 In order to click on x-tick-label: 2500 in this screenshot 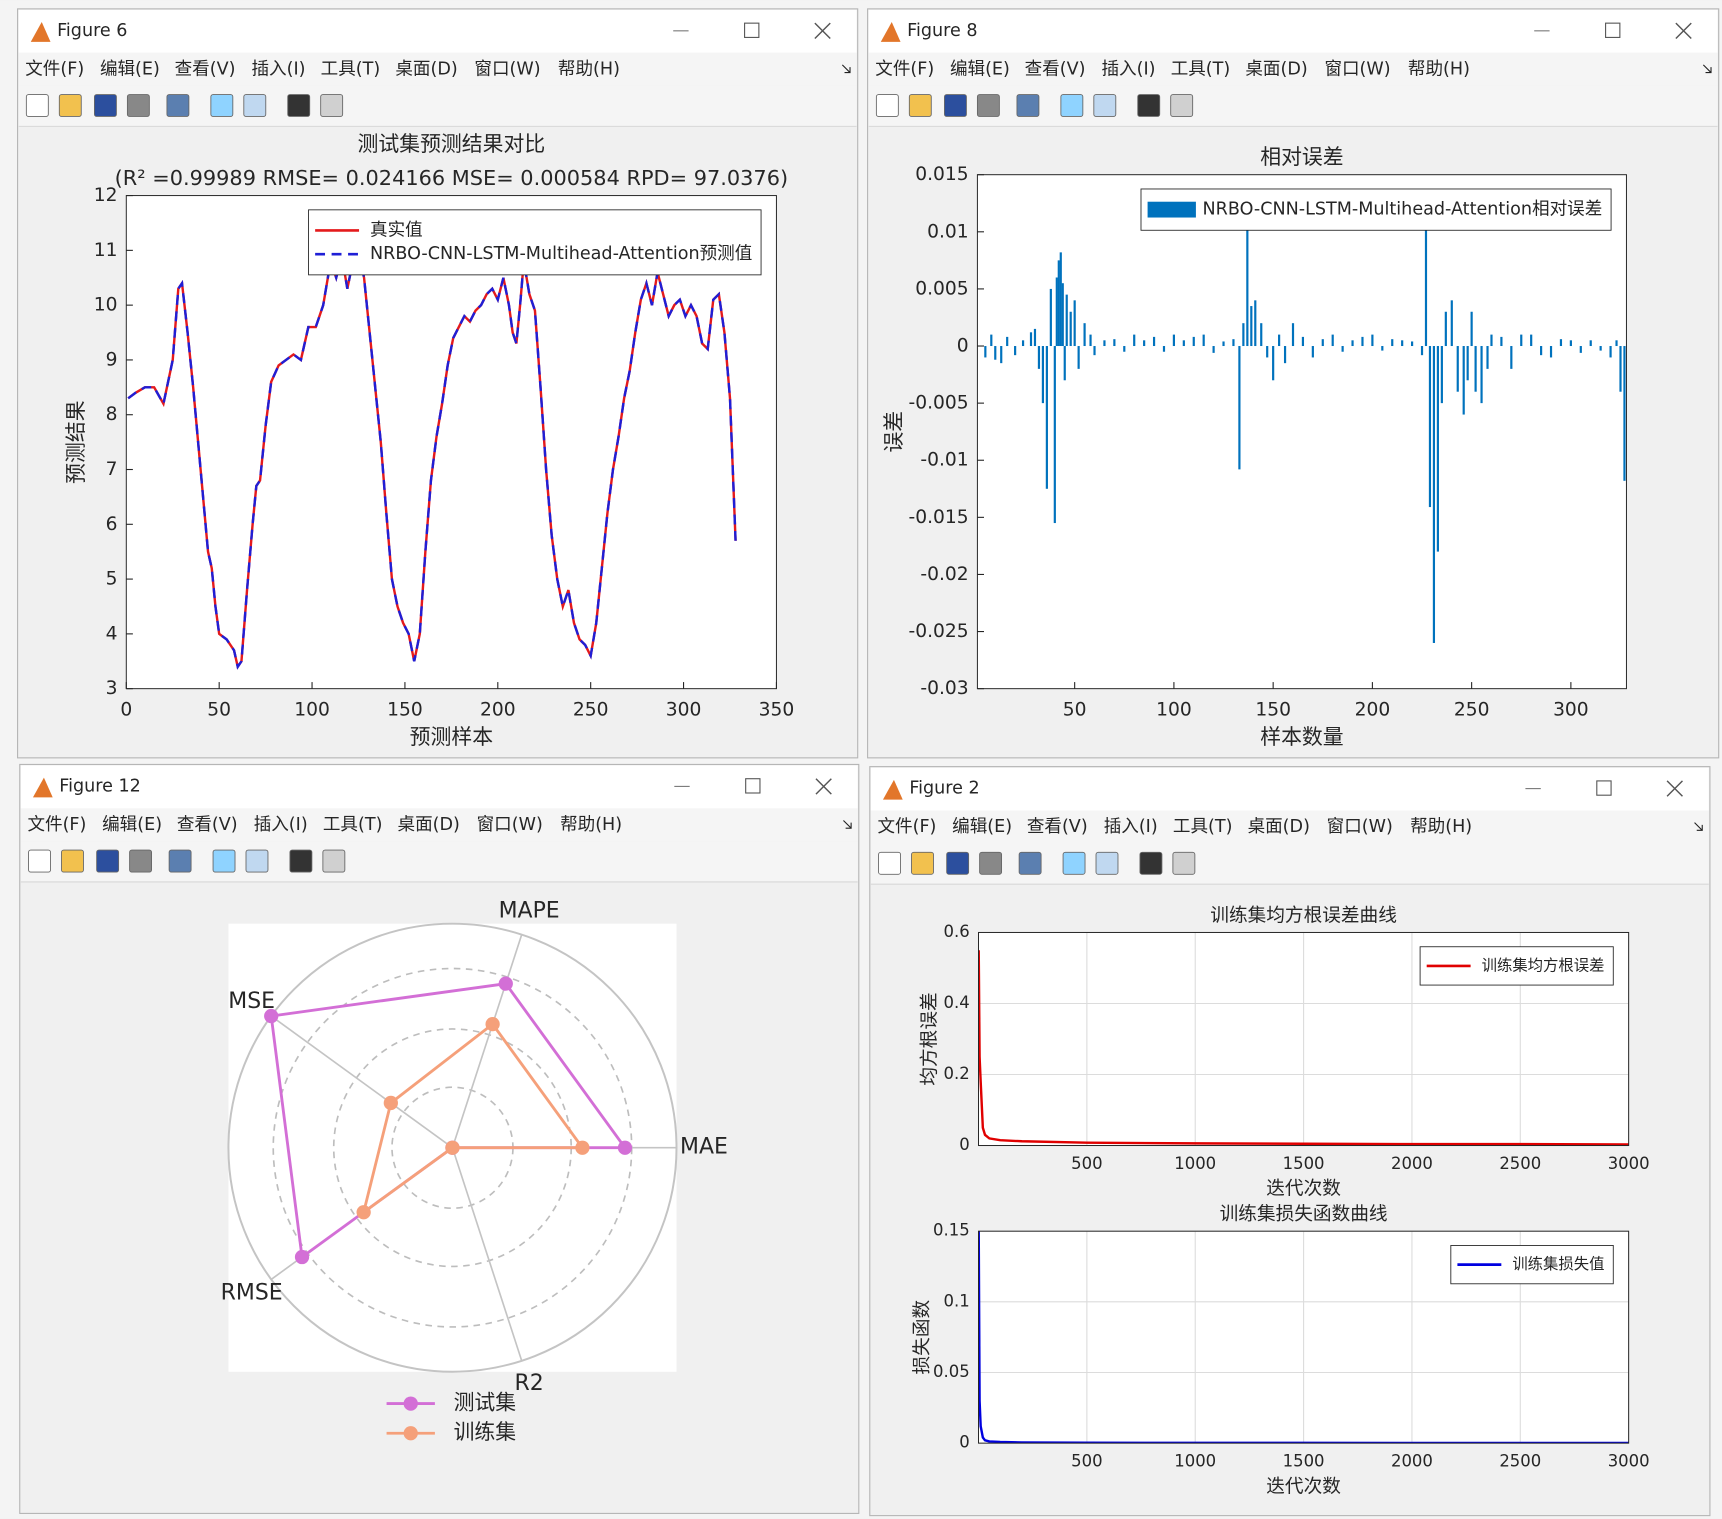, I will do `click(1520, 1461)`.